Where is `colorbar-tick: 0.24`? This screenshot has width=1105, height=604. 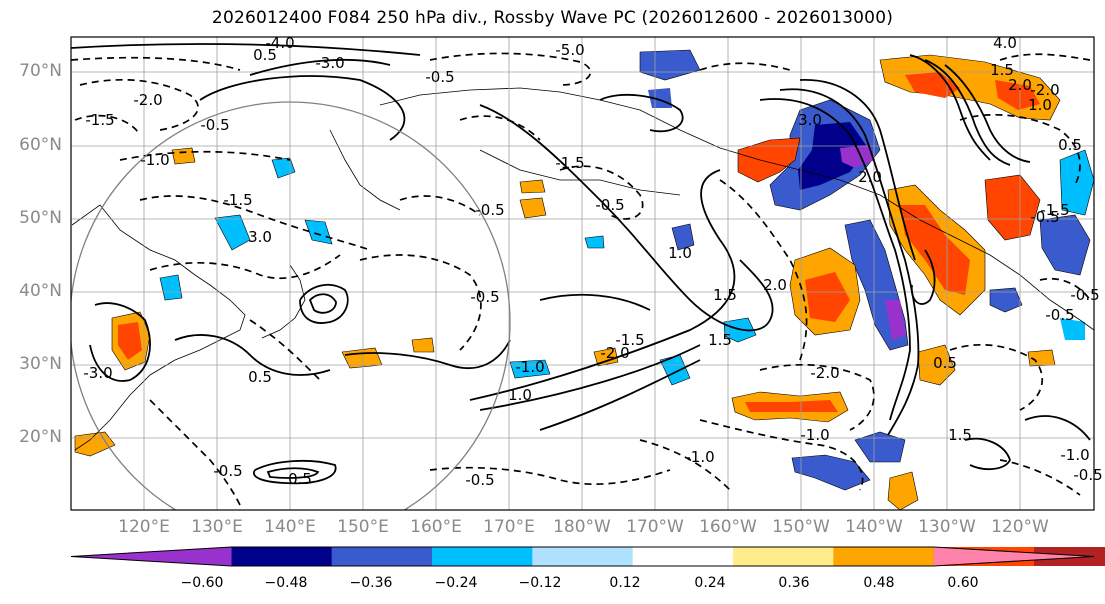
colorbar-tick: 0.24 is located at coordinates (710, 583).